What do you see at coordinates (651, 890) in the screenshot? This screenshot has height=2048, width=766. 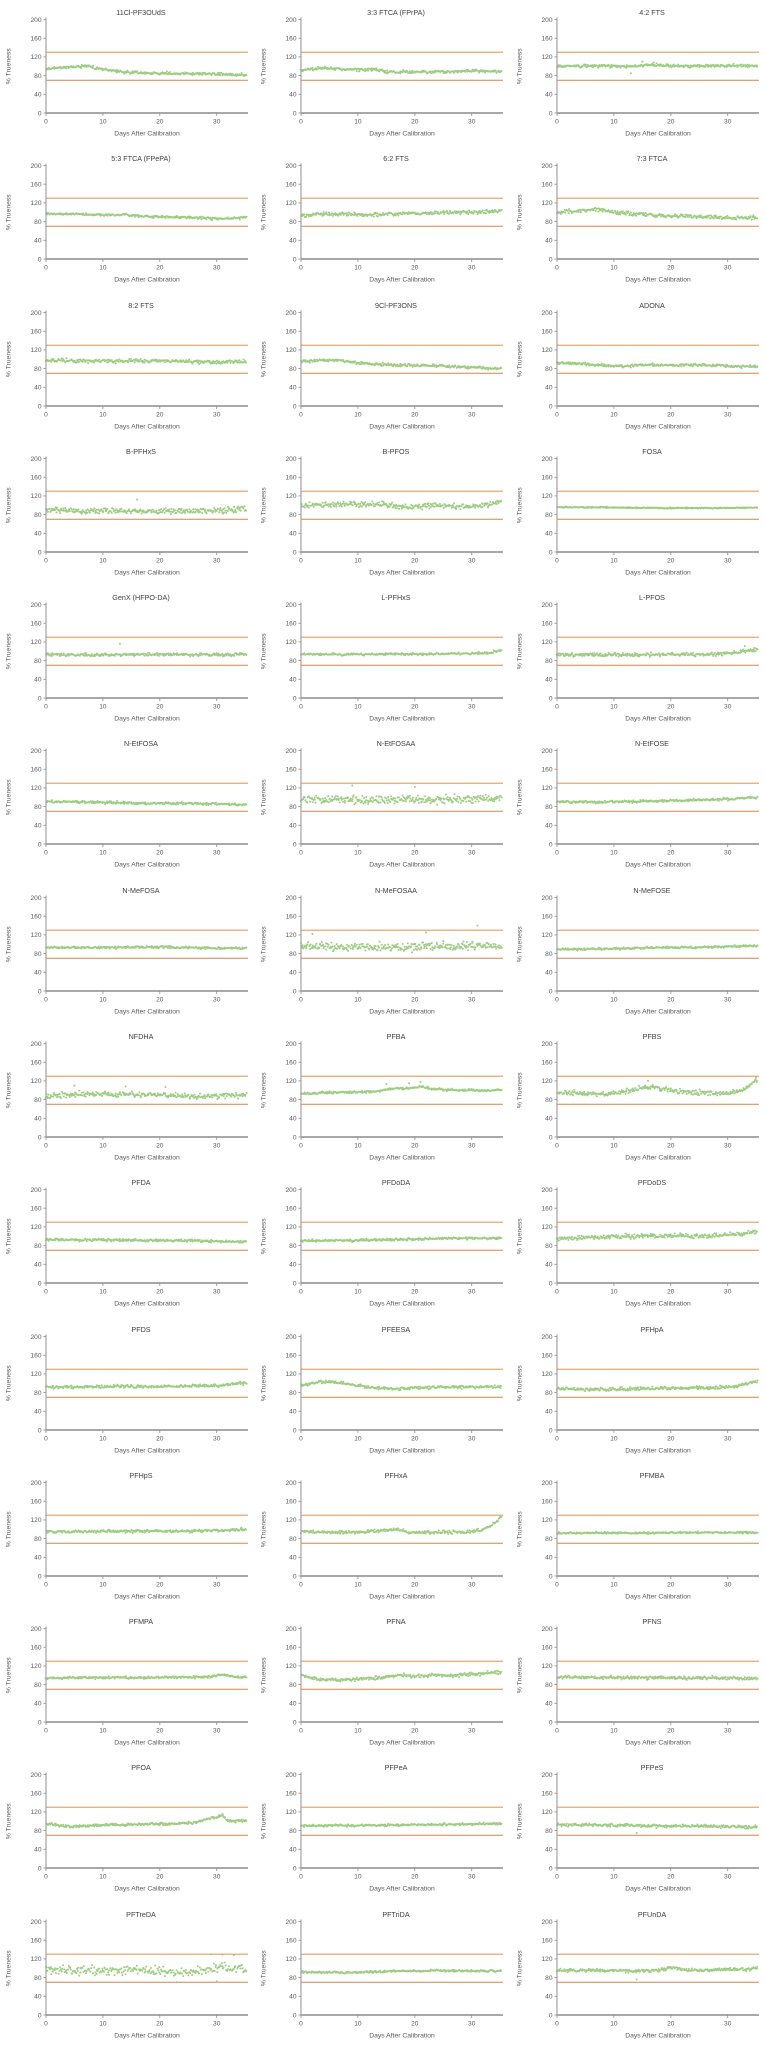 I see `plot-title: N-MeFOSE` at bounding box center [651, 890].